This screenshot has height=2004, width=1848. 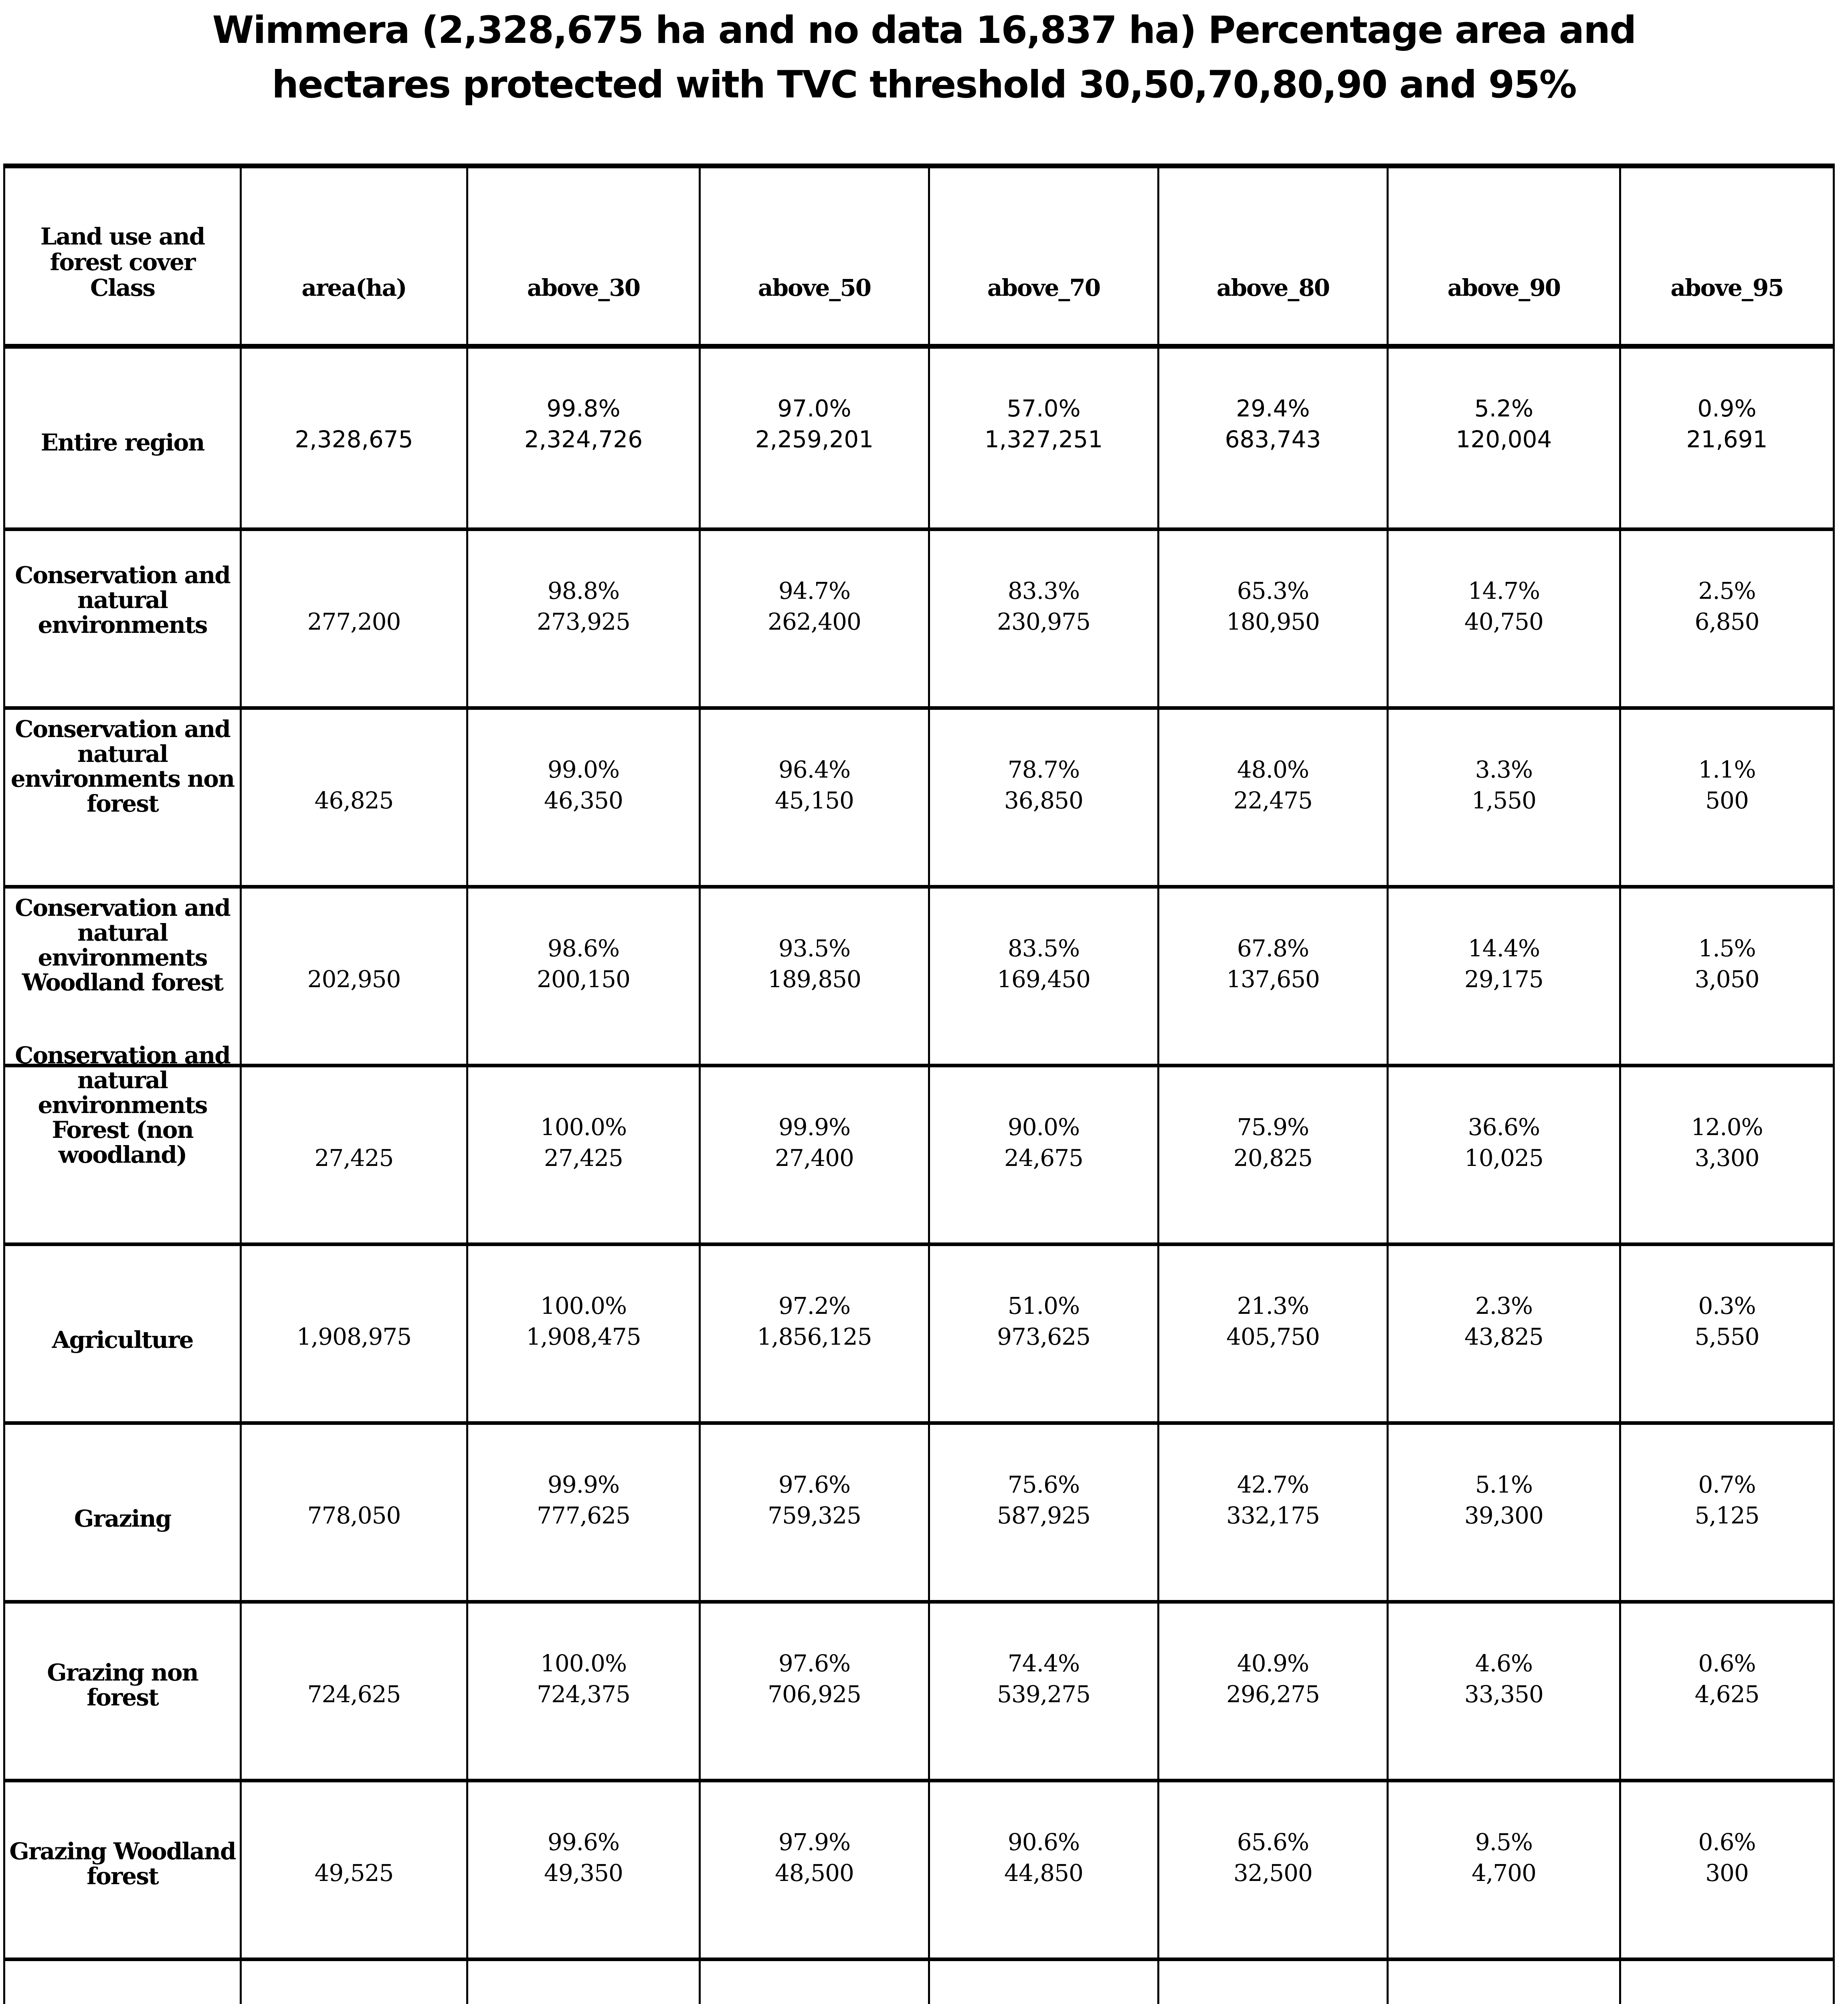 What do you see at coordinates (123, 1685) in the screenshot?
I see `row-label: Grazing non forest` at bounding box center [123, 1685].